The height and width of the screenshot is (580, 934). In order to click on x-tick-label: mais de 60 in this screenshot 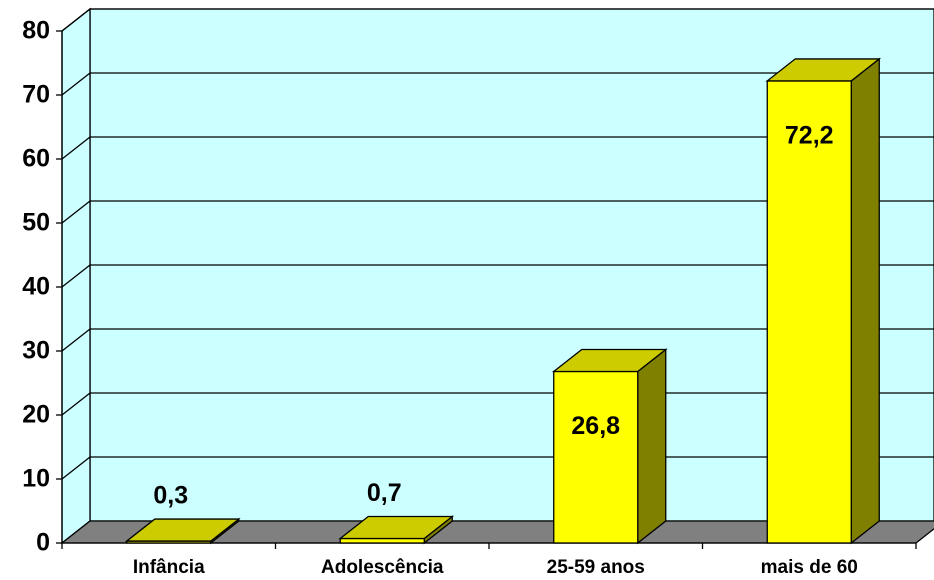, I will do `click(809, 567)`.